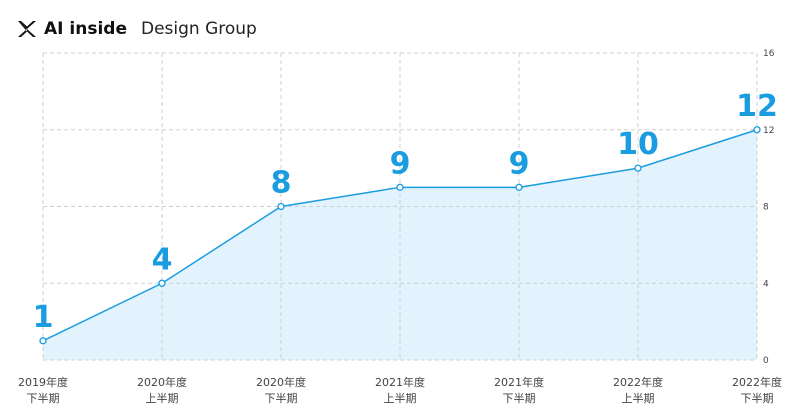  Describe the element at coordinates (768, 131) in the screenshot. I see `y-tick-label: 12` at that location.